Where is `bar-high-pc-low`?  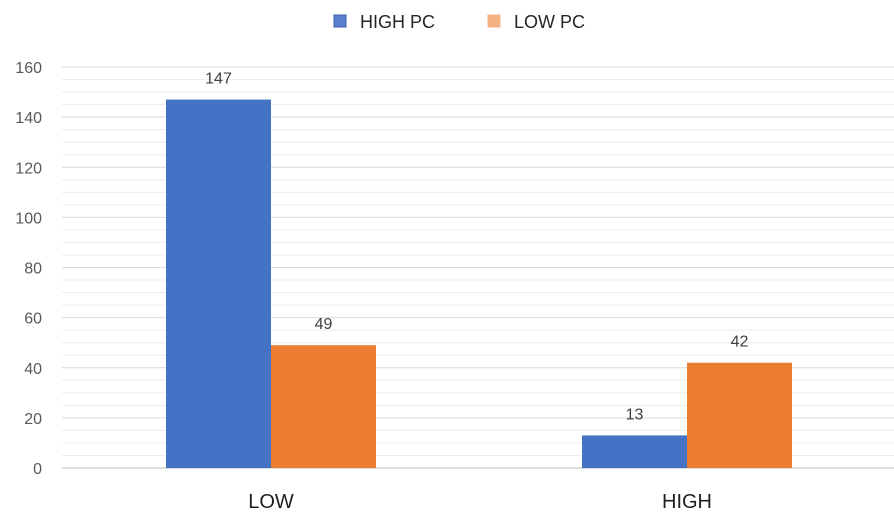
bar-high-pc-low is located at coordinates (218, 284).